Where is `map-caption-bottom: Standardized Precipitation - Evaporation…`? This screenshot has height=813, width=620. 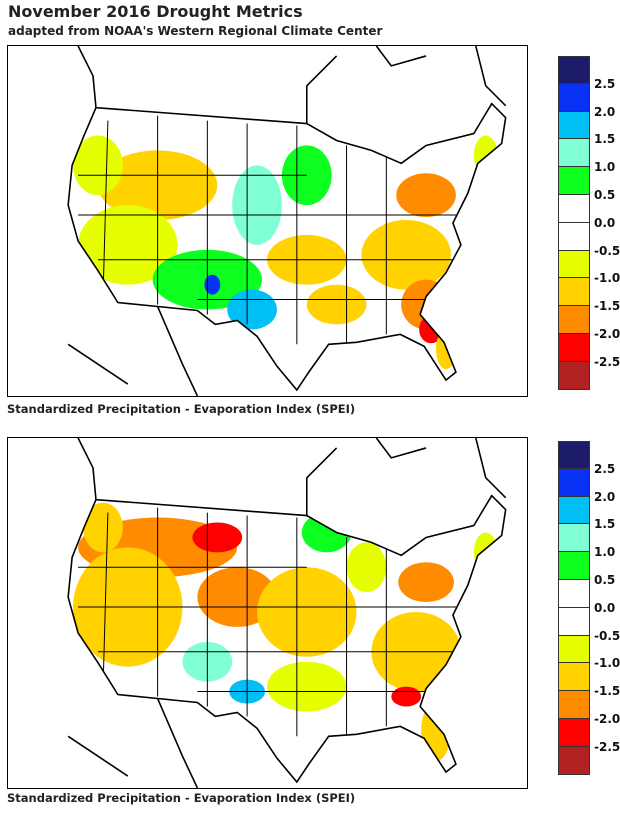
map-caption-bottom: Standardized Precipitation - Evaporation… is located at coordinates (181, 798).